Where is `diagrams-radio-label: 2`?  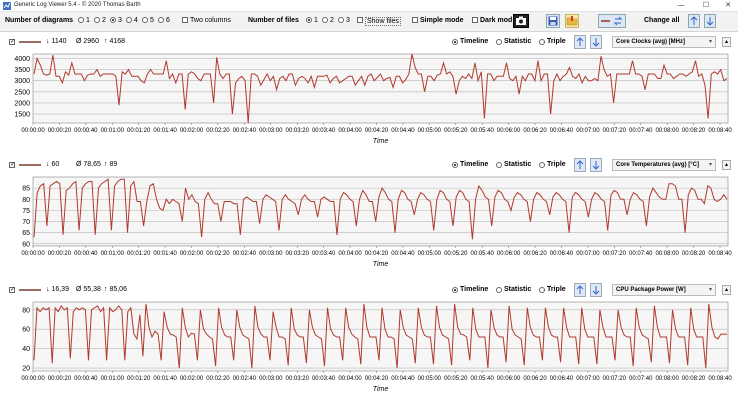
diagrams-radio-label: 2 is located at coordinates (104, 20).